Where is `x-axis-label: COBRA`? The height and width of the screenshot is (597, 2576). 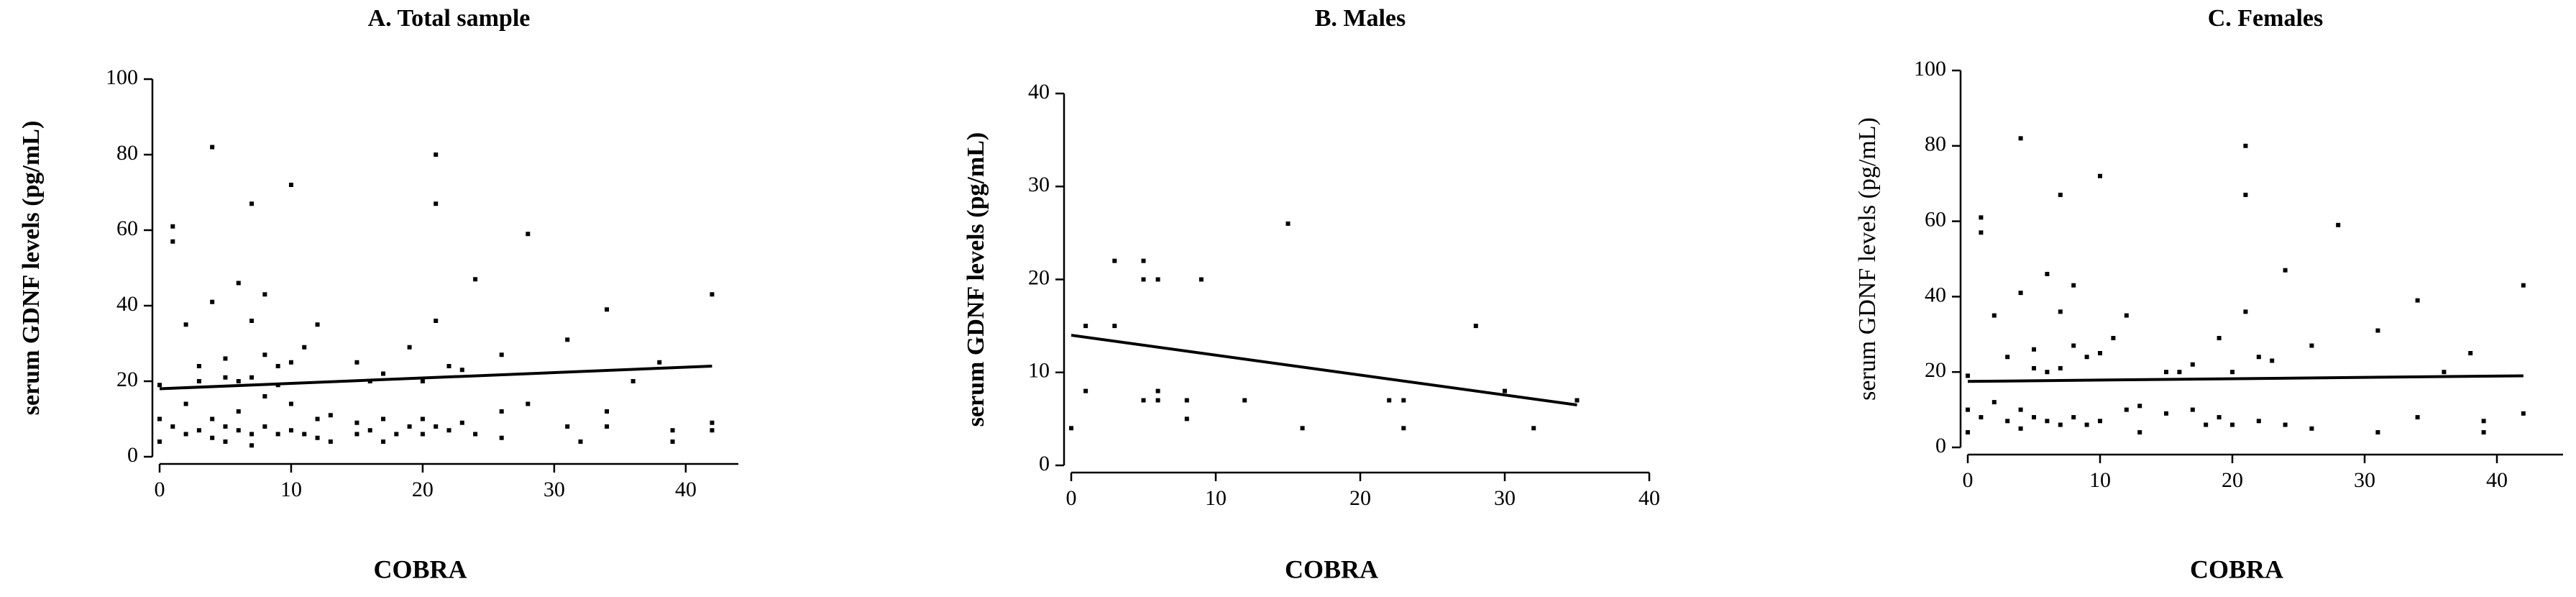
x-axis-label: COBRA is located at coordinates (420, 569).